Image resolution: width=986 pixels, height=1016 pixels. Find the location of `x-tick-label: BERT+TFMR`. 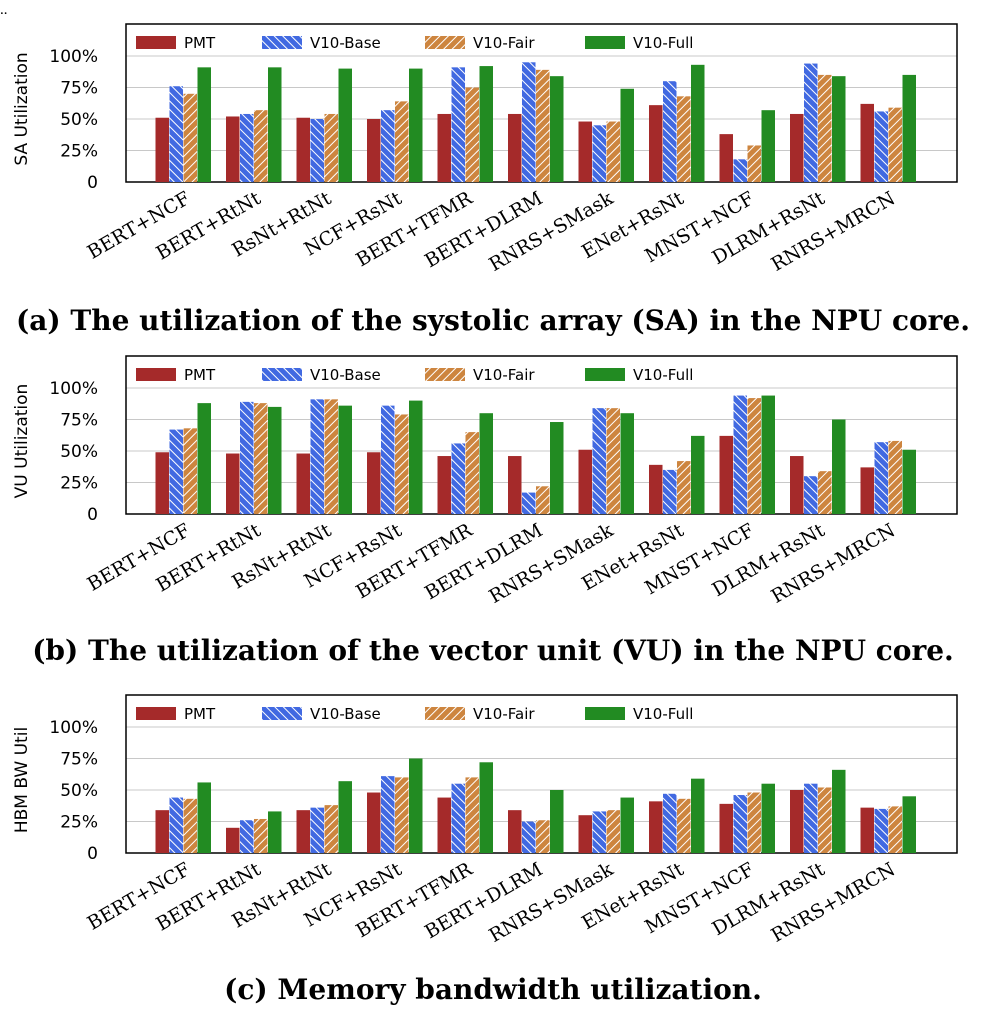

x-tick-label: BERT+TFMR is located at coordinates (414, 229).